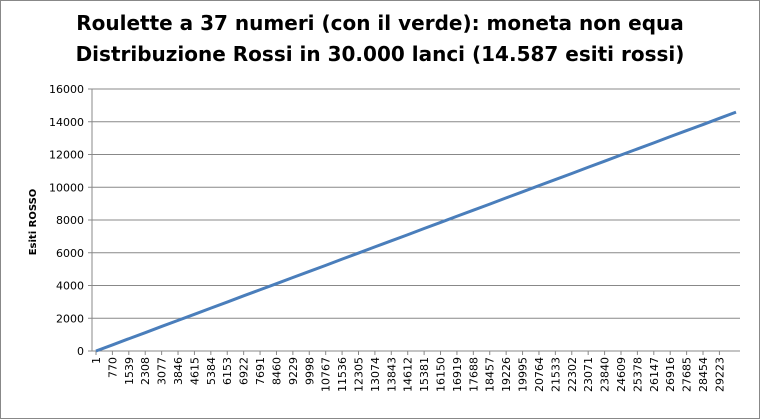  I want to click on x-tick-label: 7691, so click(260, 371).